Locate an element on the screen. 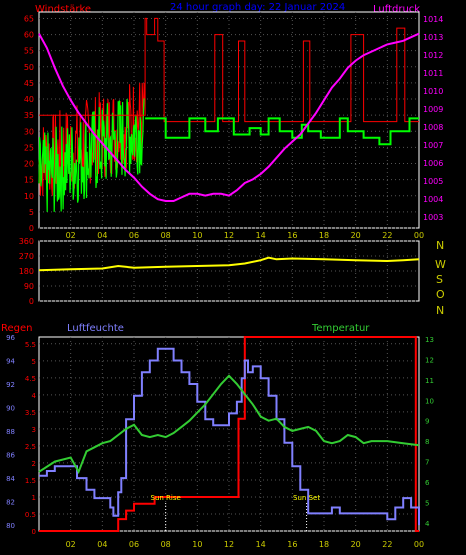 The width and height of the screenshot is (466, 555). pressure-tick-label: 1014 is located at coordinates (433, 19).